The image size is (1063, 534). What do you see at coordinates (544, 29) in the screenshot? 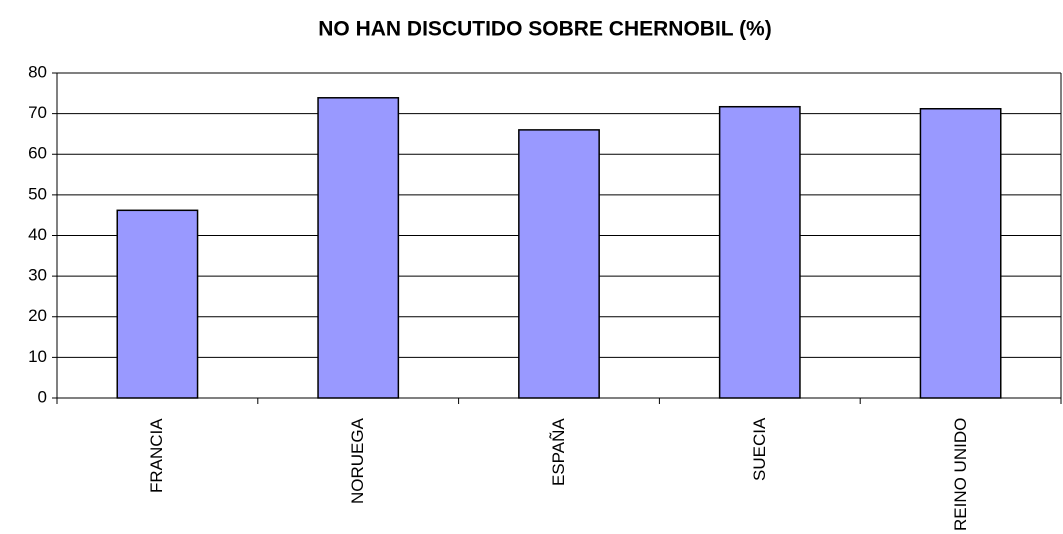
I see `chart-title: NO HAN DISCUTIDO SOBRE CHERNOBIL (%)` at bounding box center [544, 29].